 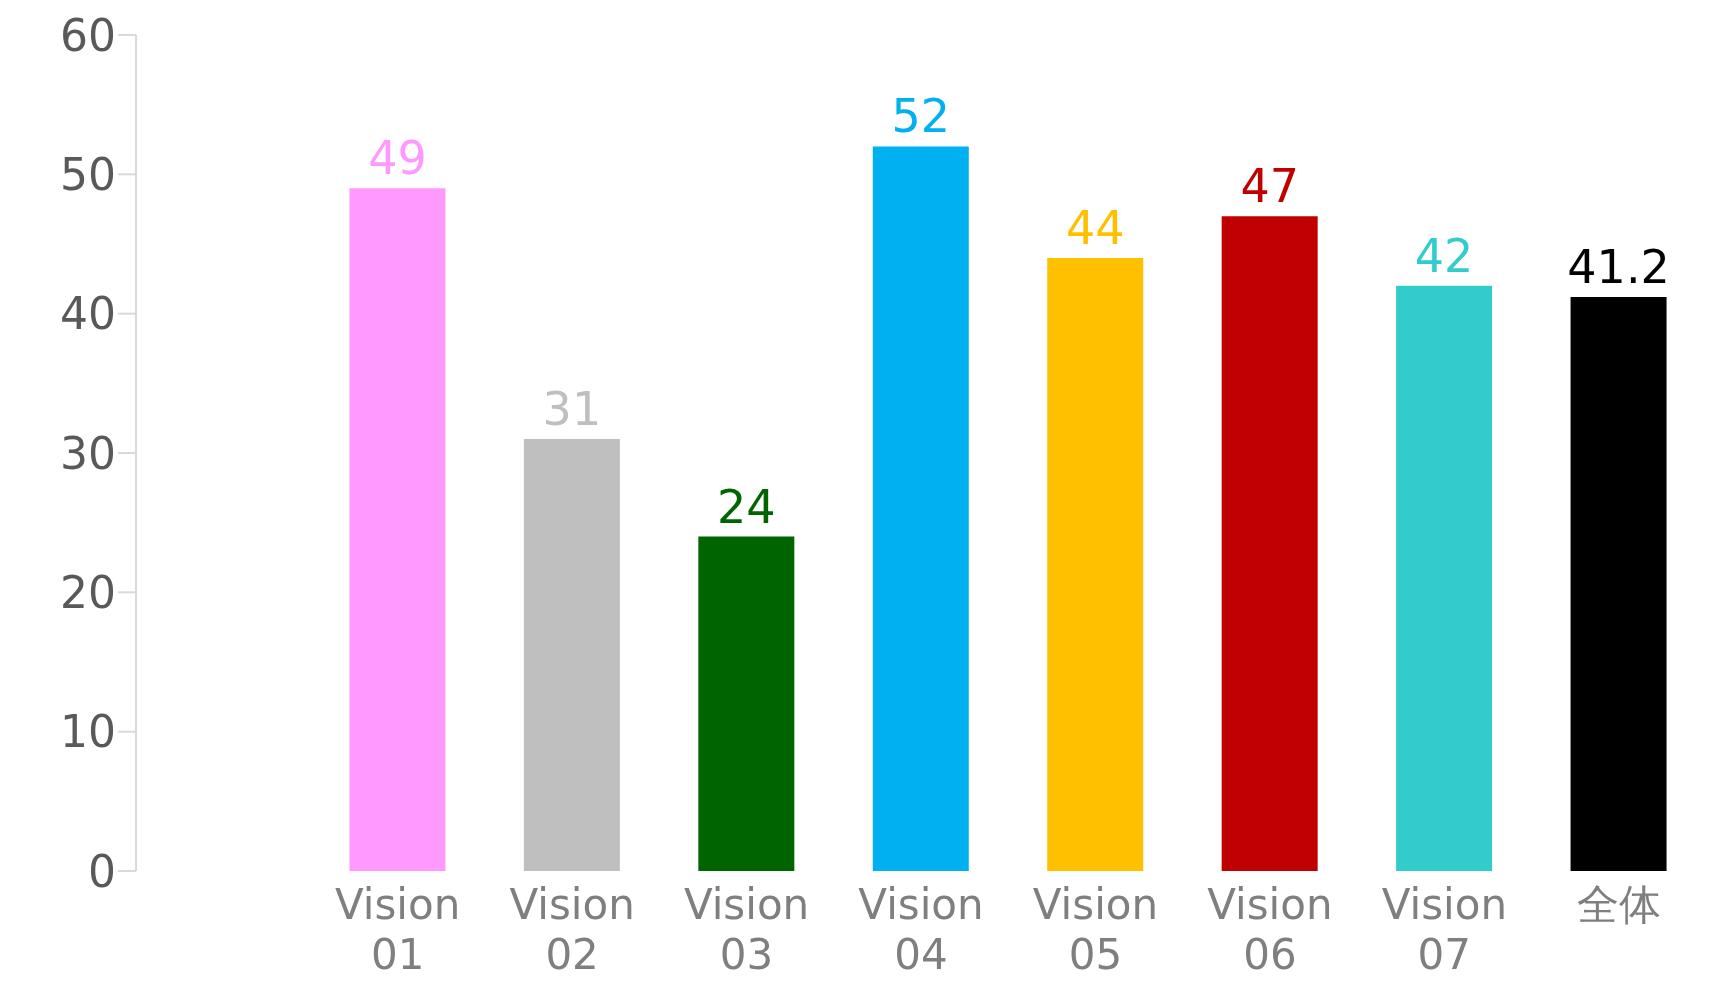 I want to click on y-tick-label: 60, so click(x=88, y=35).